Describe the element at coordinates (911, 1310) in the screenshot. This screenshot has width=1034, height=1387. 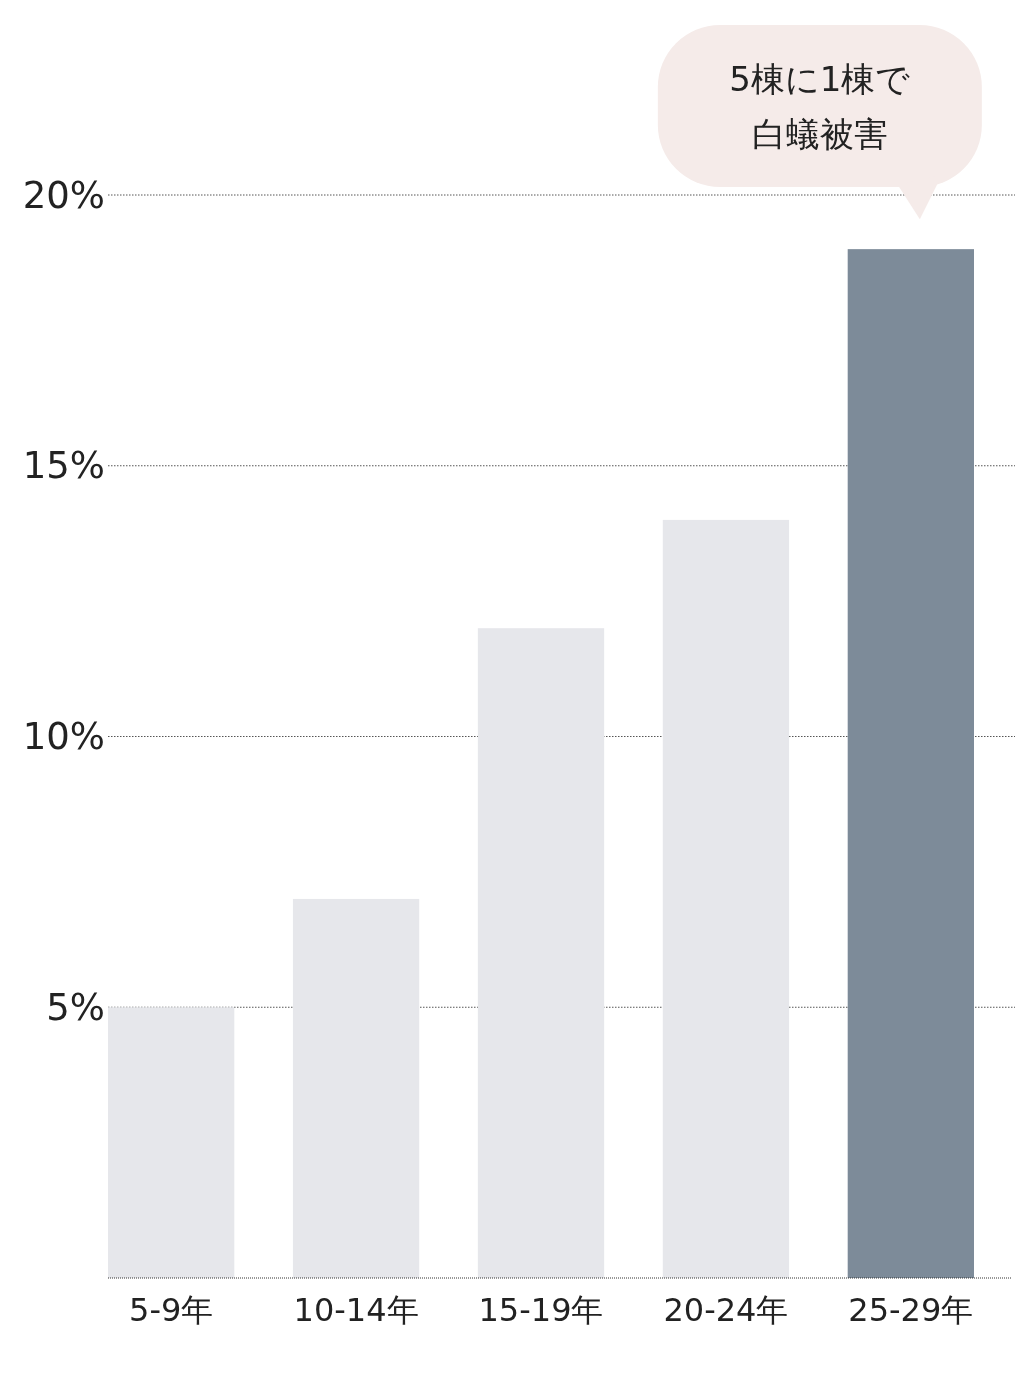
I see `x-tick-label: 25-29年` at that location.